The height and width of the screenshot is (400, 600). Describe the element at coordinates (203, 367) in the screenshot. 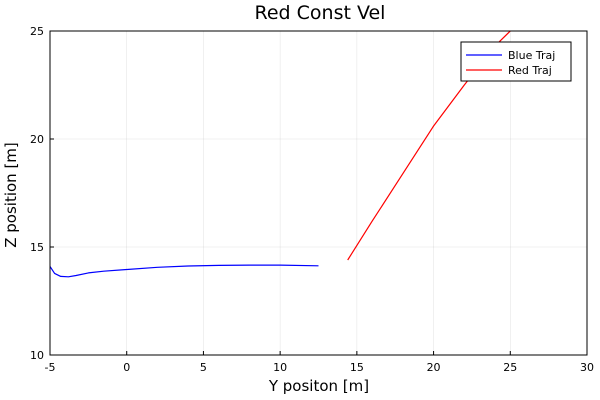

I see `x-tick-label: 5` at that location.